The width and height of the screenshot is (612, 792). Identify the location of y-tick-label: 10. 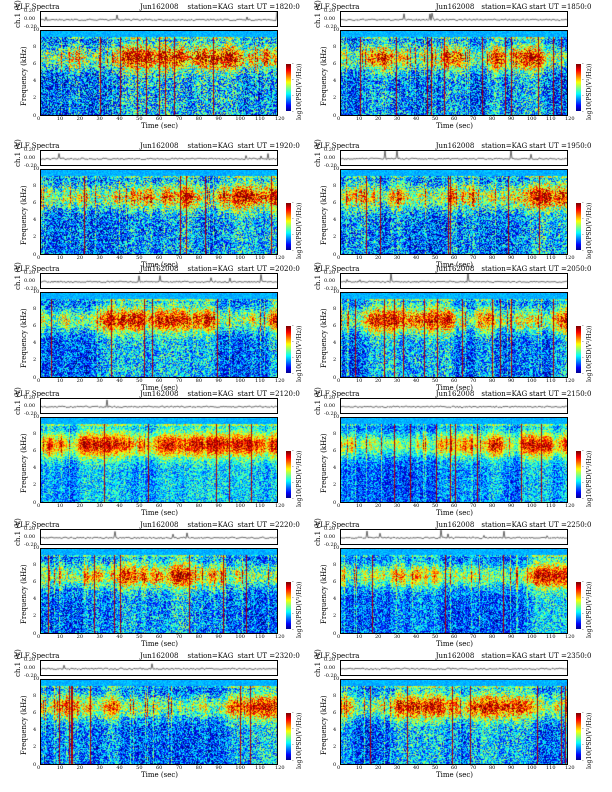
(336, 291).